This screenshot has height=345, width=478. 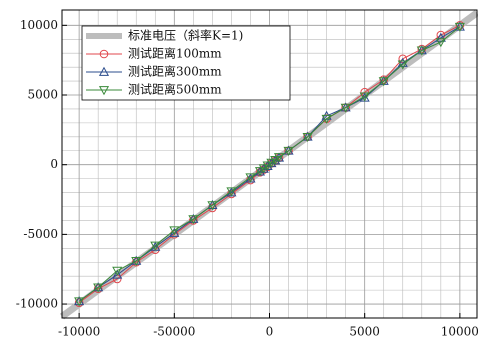 I want to click on x-tick-label: -10000, so click(x=79, y=332).